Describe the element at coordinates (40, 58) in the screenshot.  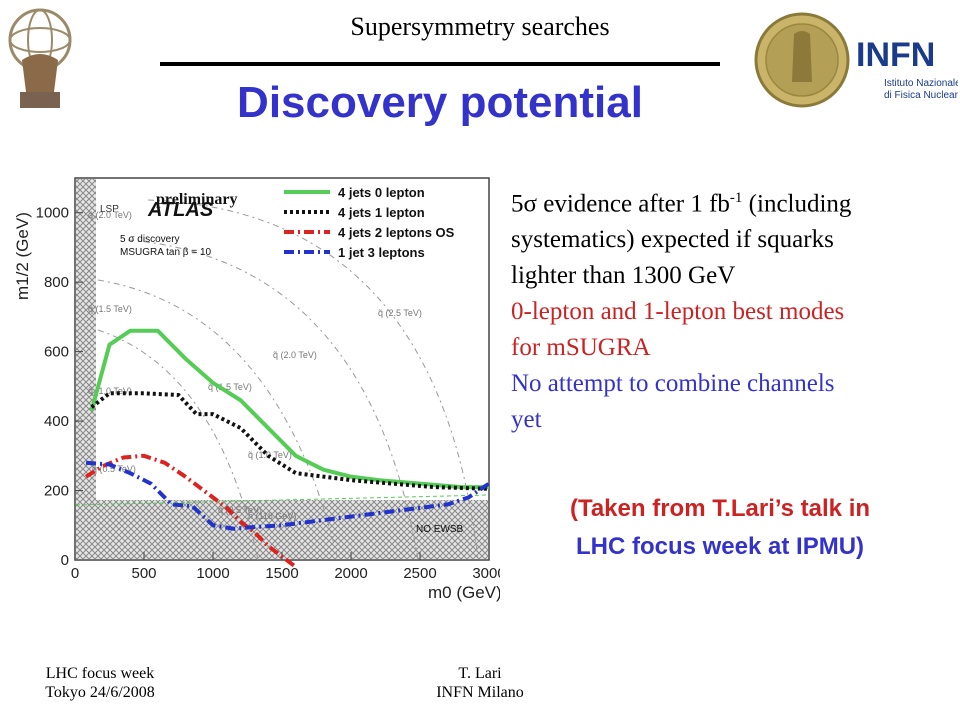
I see `atlas-emblem-logo` at that location.